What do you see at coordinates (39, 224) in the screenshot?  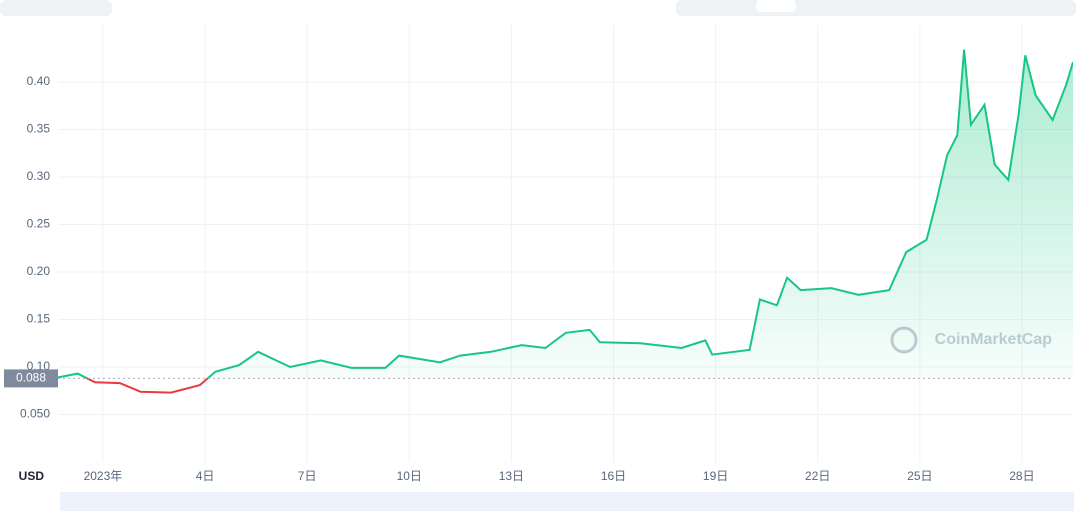 I see `y-tick-label: 0.25` at bounding box center [39, 224].